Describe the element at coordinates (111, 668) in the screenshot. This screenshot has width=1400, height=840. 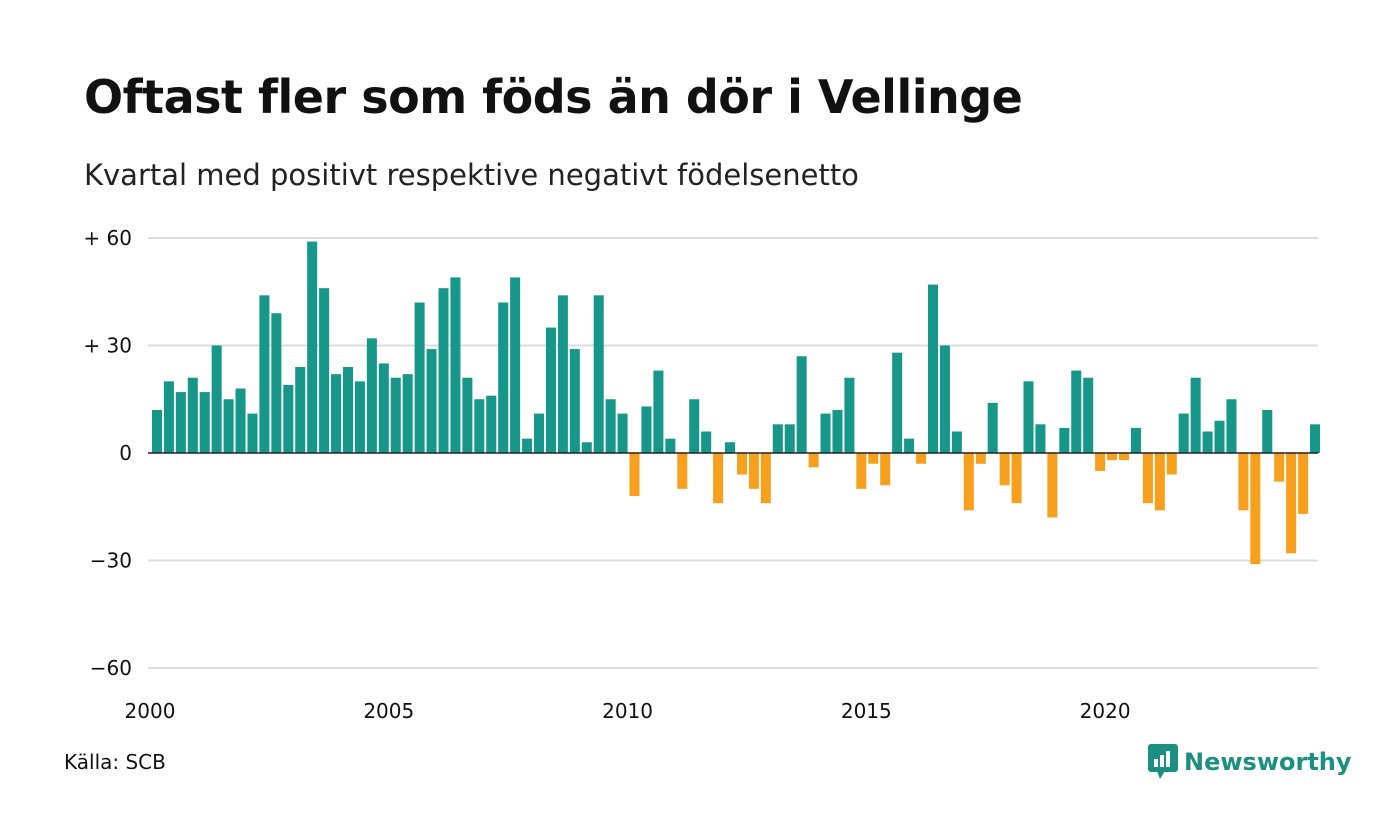
I see `y-tick-label: −60` at that location.